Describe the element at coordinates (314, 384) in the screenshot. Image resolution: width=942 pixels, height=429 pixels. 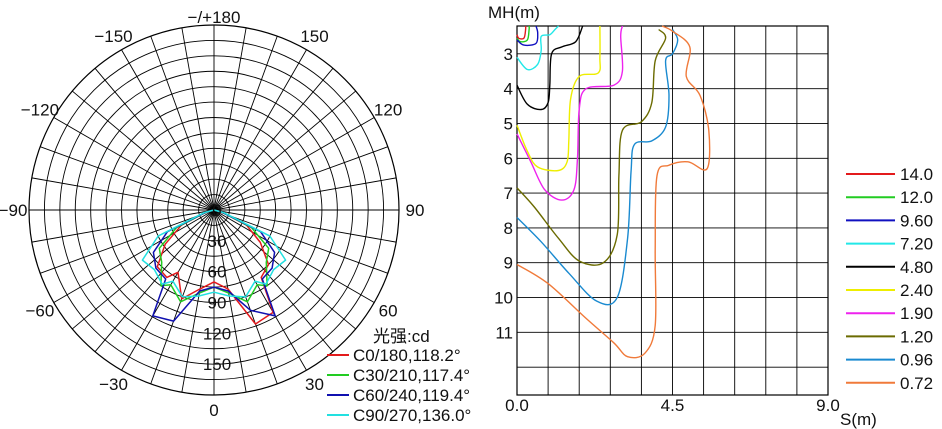
I see `polar-angle-label: 30` at that location.